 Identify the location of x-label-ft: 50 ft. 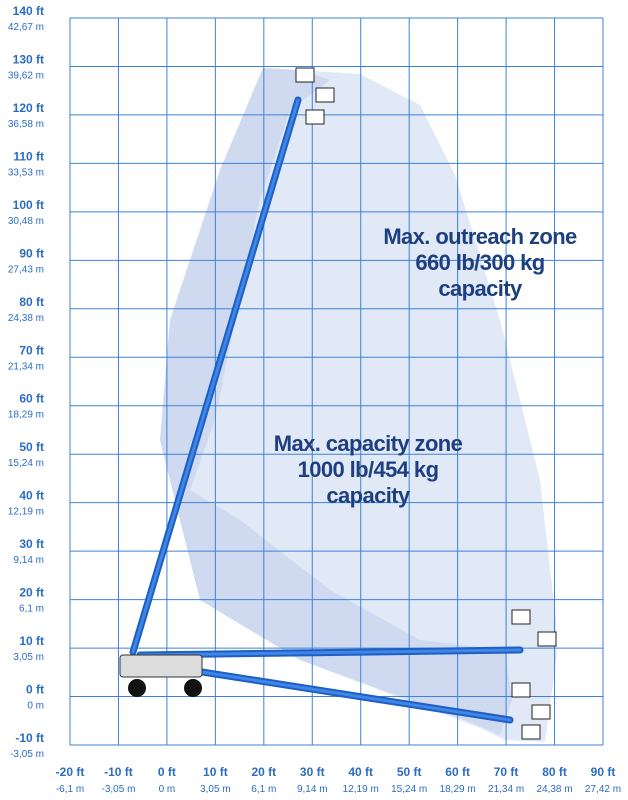
(409, 772).